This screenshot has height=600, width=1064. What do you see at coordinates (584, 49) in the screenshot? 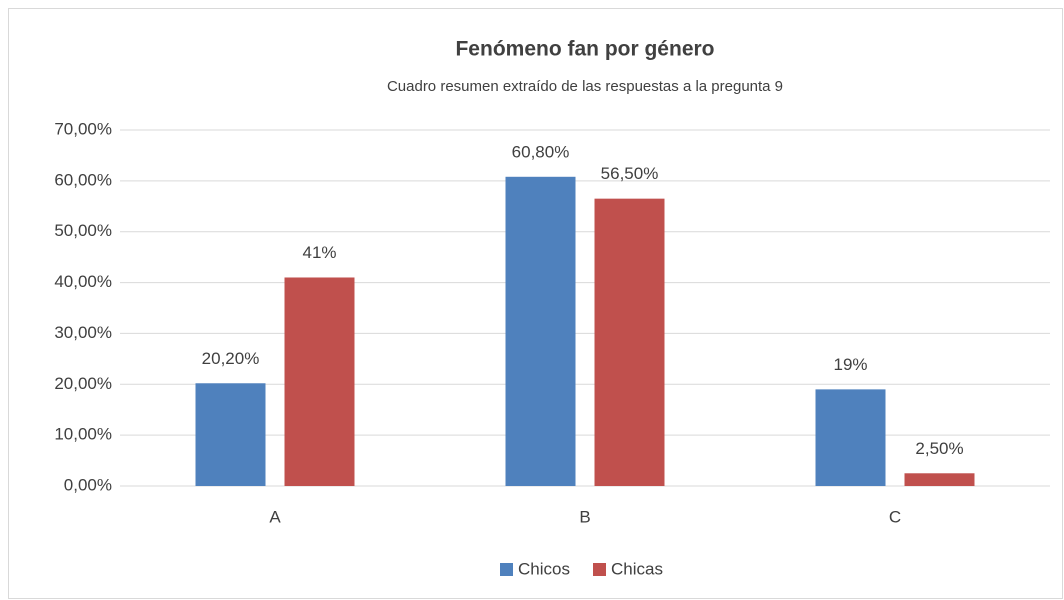
I see `chart-title: Fenómeno fan por género` at bounding box center [584, 49].